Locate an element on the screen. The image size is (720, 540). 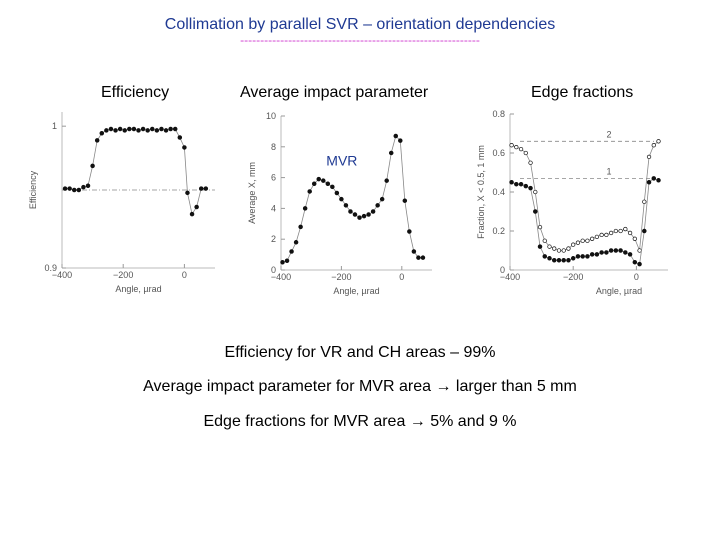
y-tick-label: 8 is located at coordinates (273, 147).